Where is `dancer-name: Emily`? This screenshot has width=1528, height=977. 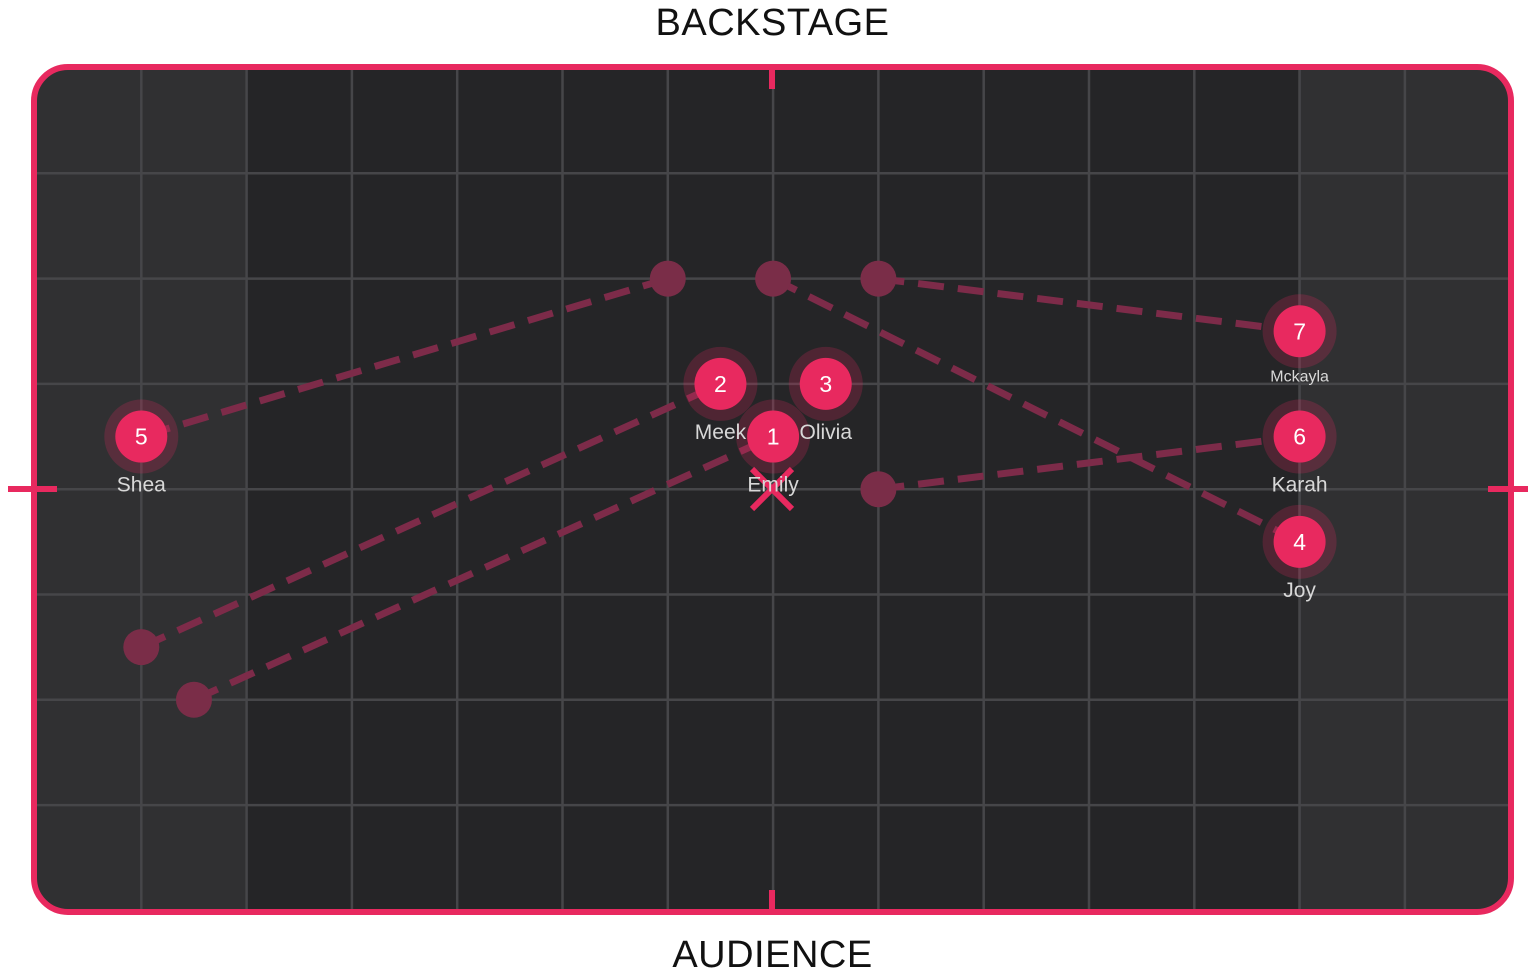 dancer-name: Emily is located at coordinates (773, 485).